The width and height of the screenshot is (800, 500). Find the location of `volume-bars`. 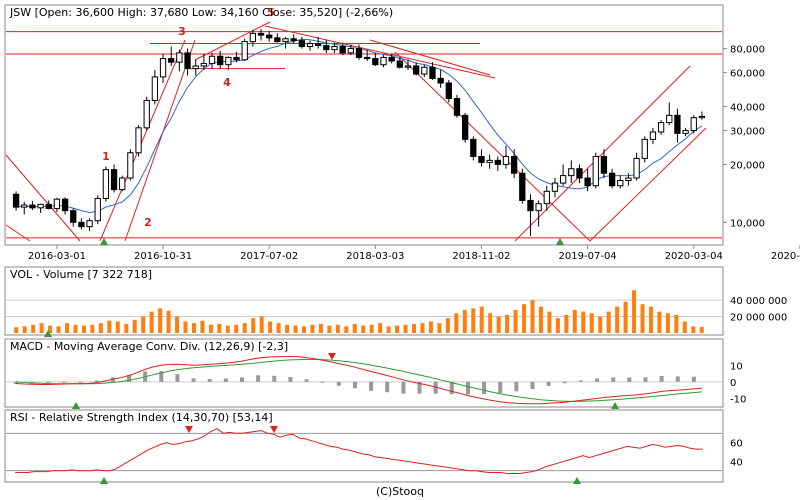

volume-bars is located at coordinates (359, 313).